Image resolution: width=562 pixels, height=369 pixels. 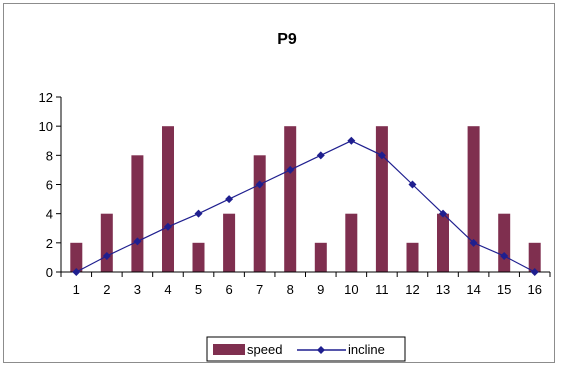 I want to click on chart-title: P9, so click(x=287, y=39).